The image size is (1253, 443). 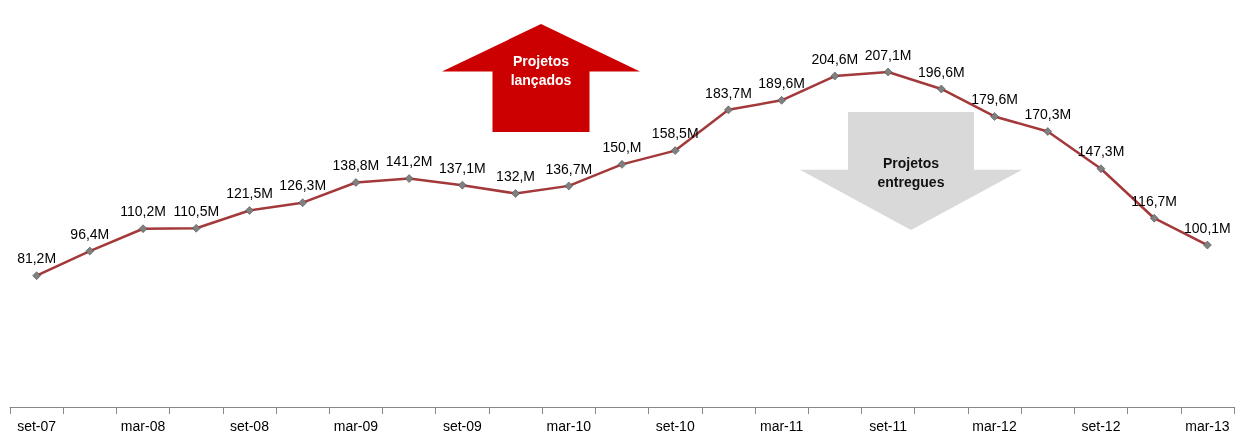 What do you see at coordinates (462, 167) in the screenshot?
I see `data-label: 137,1M` at bounding box center [462, 167].